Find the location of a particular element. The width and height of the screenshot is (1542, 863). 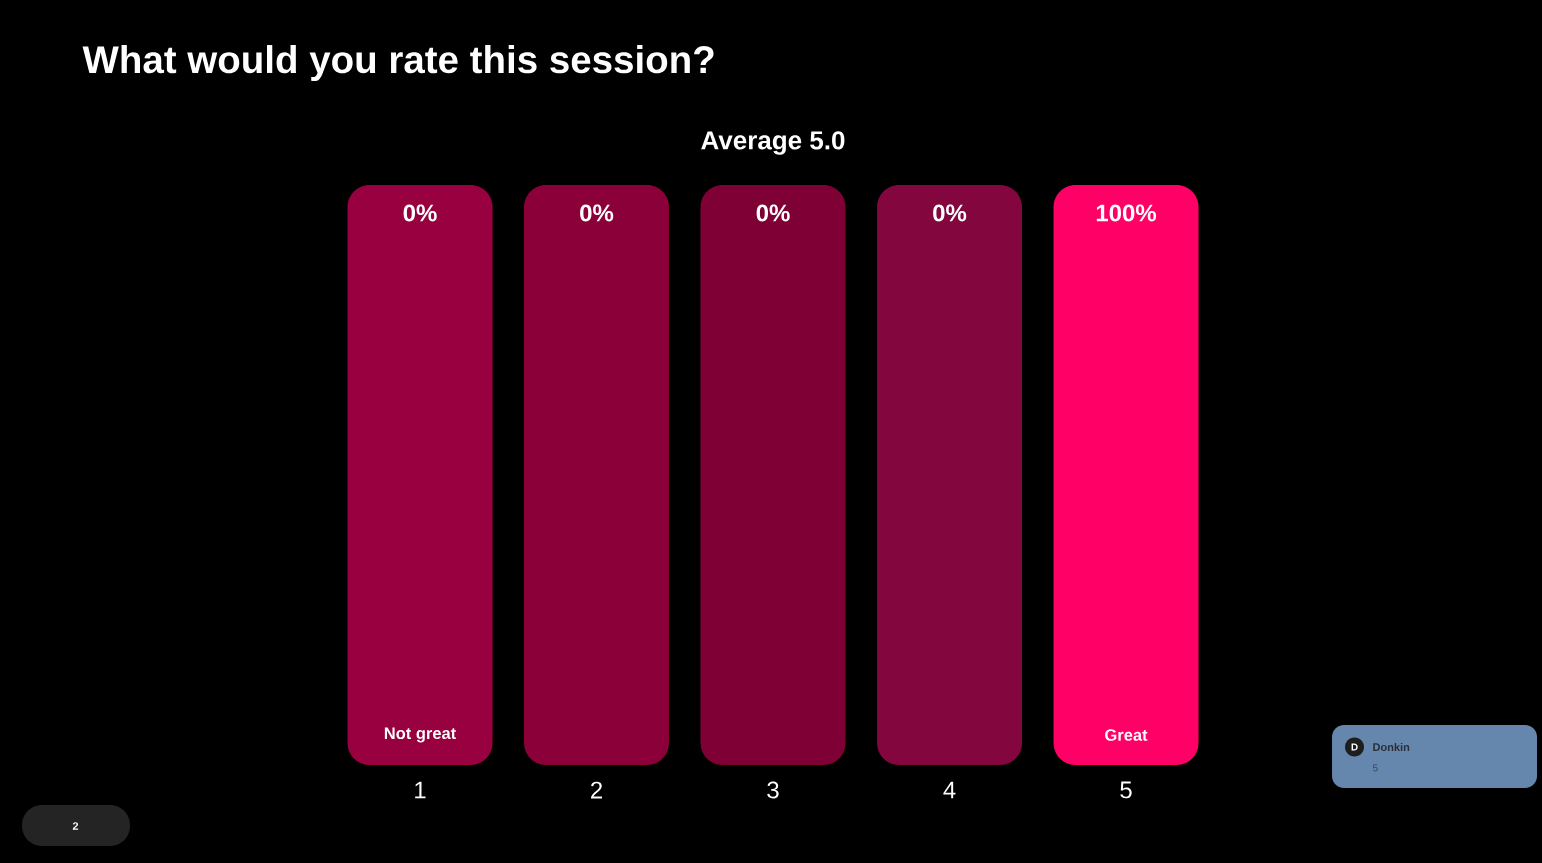

text: 2 is located at coordinates (75, 826).